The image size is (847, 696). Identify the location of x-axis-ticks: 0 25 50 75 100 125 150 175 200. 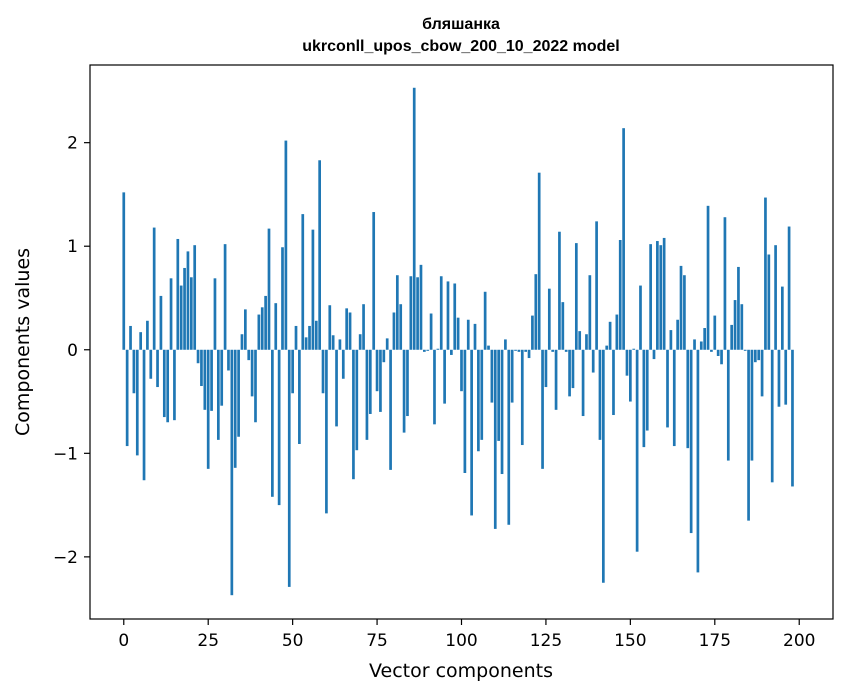
(466, 635).